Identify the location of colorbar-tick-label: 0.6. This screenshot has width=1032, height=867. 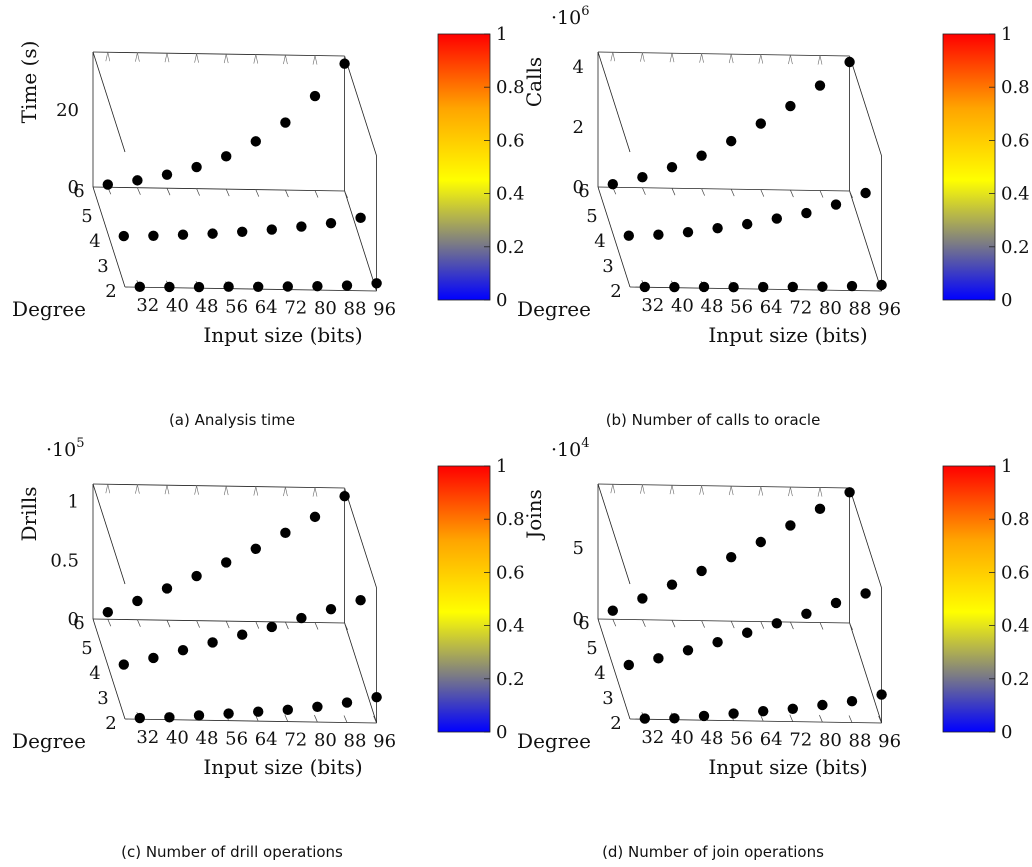
(1015, 140).